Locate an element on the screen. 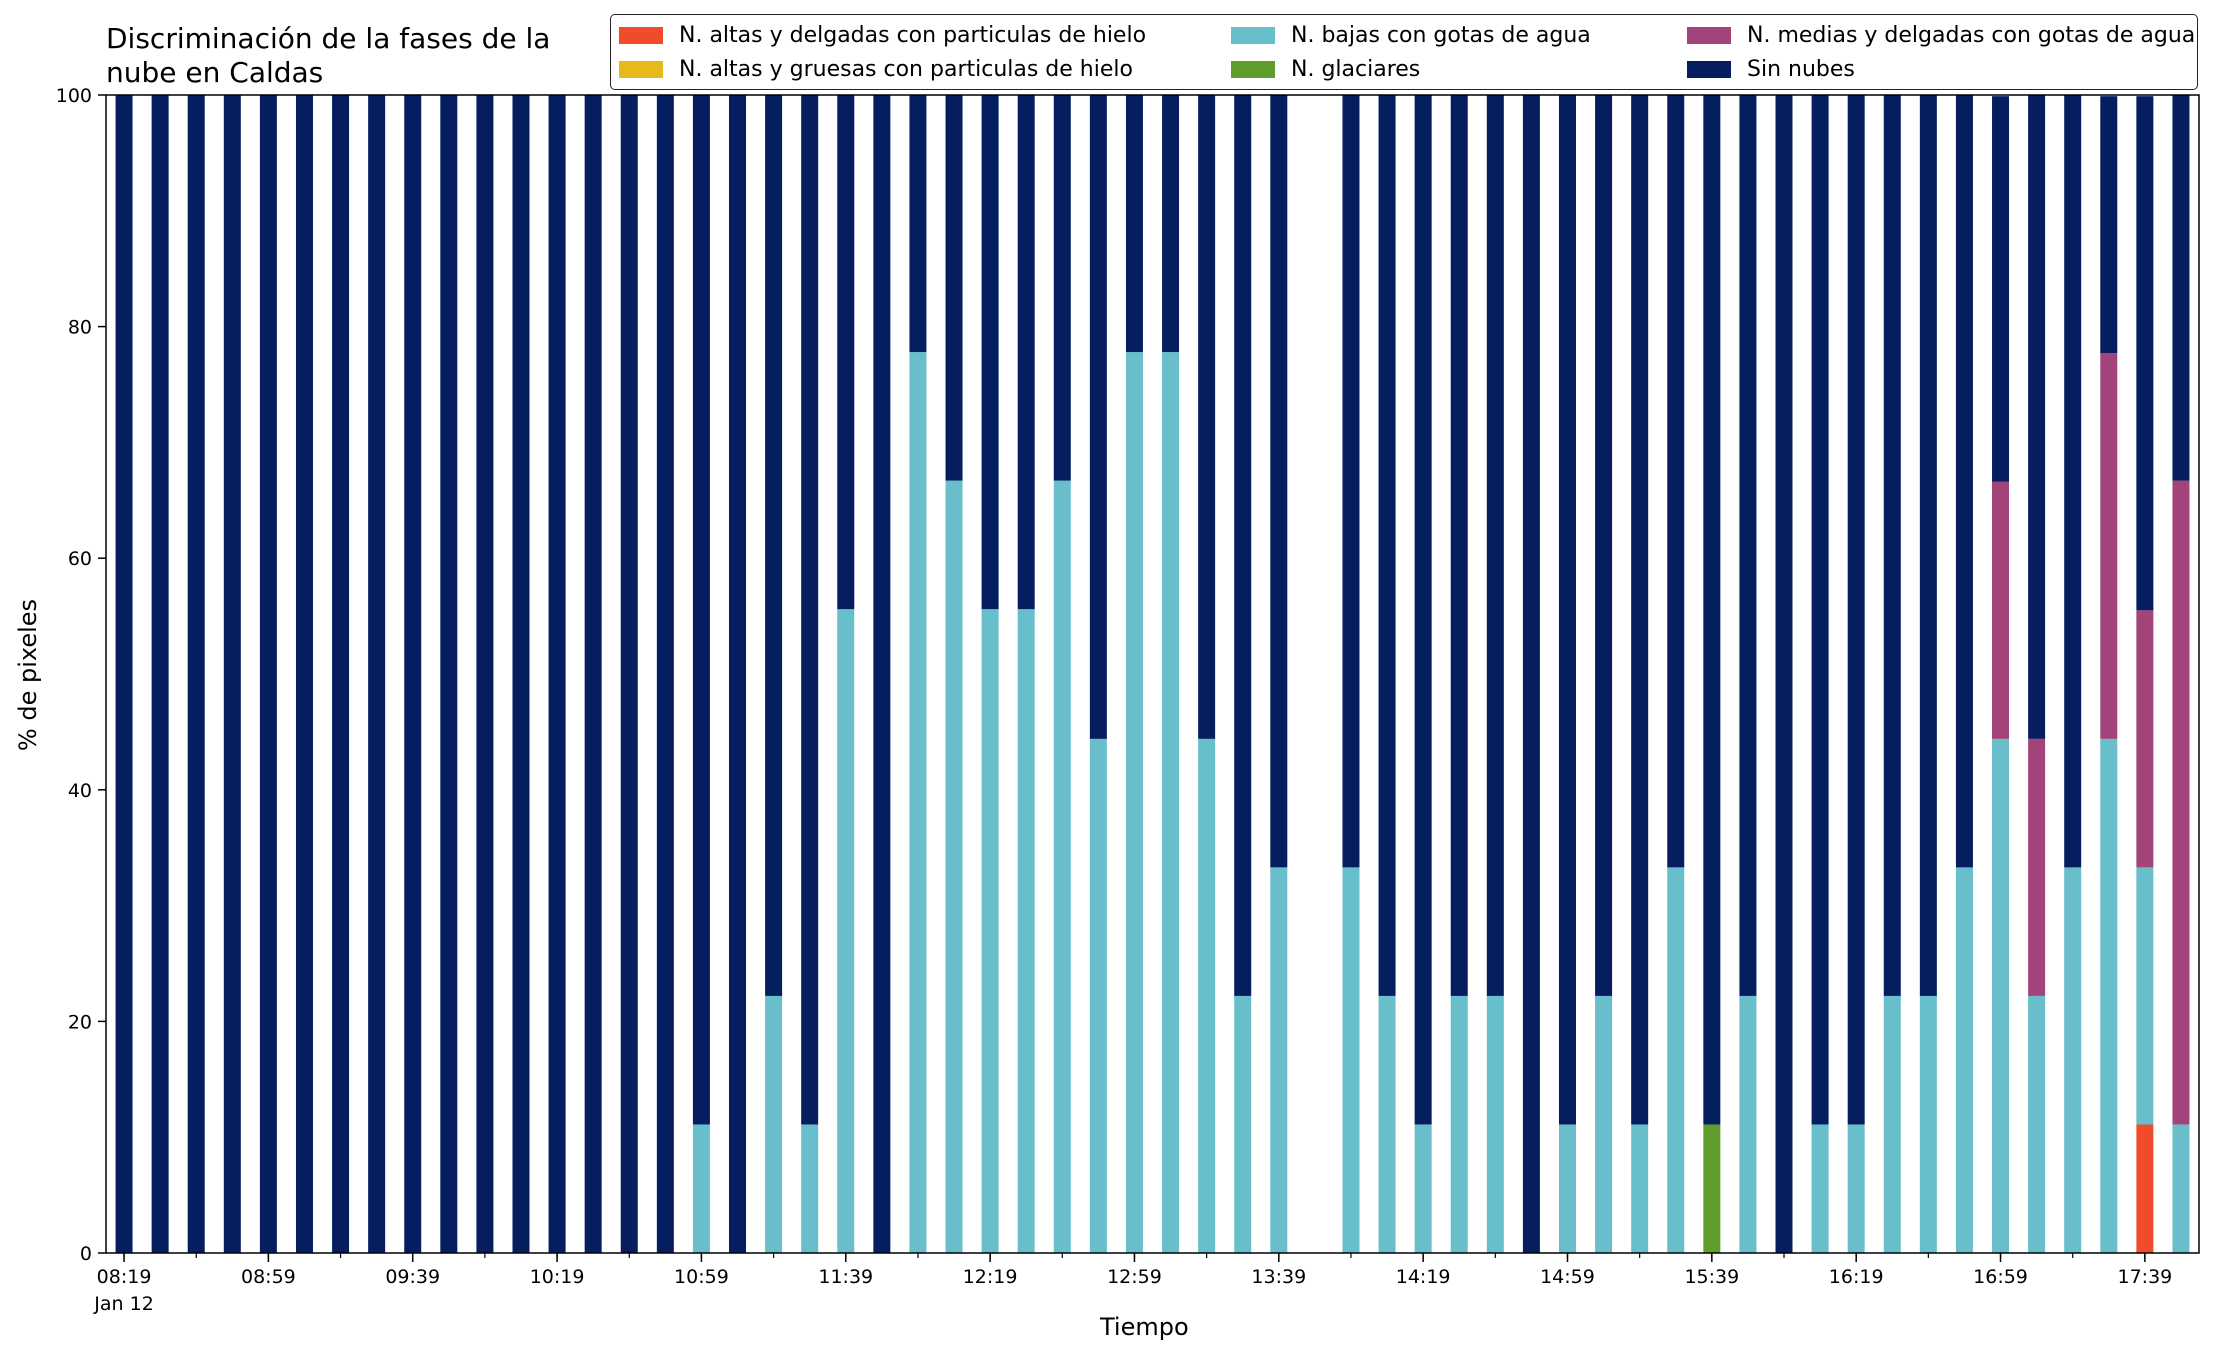 This screenshot has width=2216, height=1355. y-axis: 0 20 40 60 80 100 is located at coordinates (81, 675).